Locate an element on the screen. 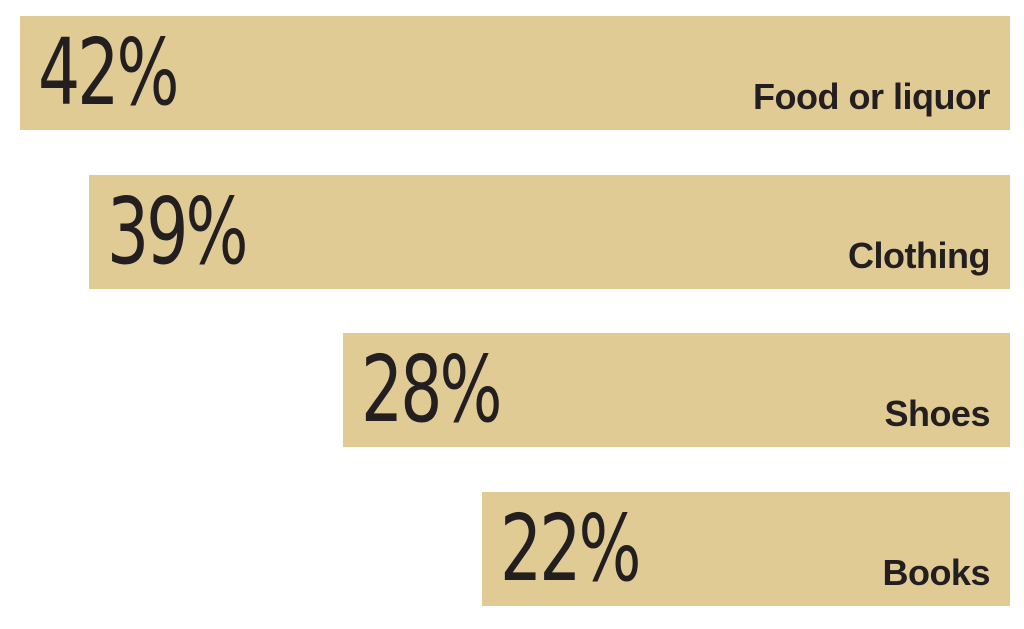 This screenshot has width=1024, height=629. bar-value-label: 28% is located at coordinates (431, 389).